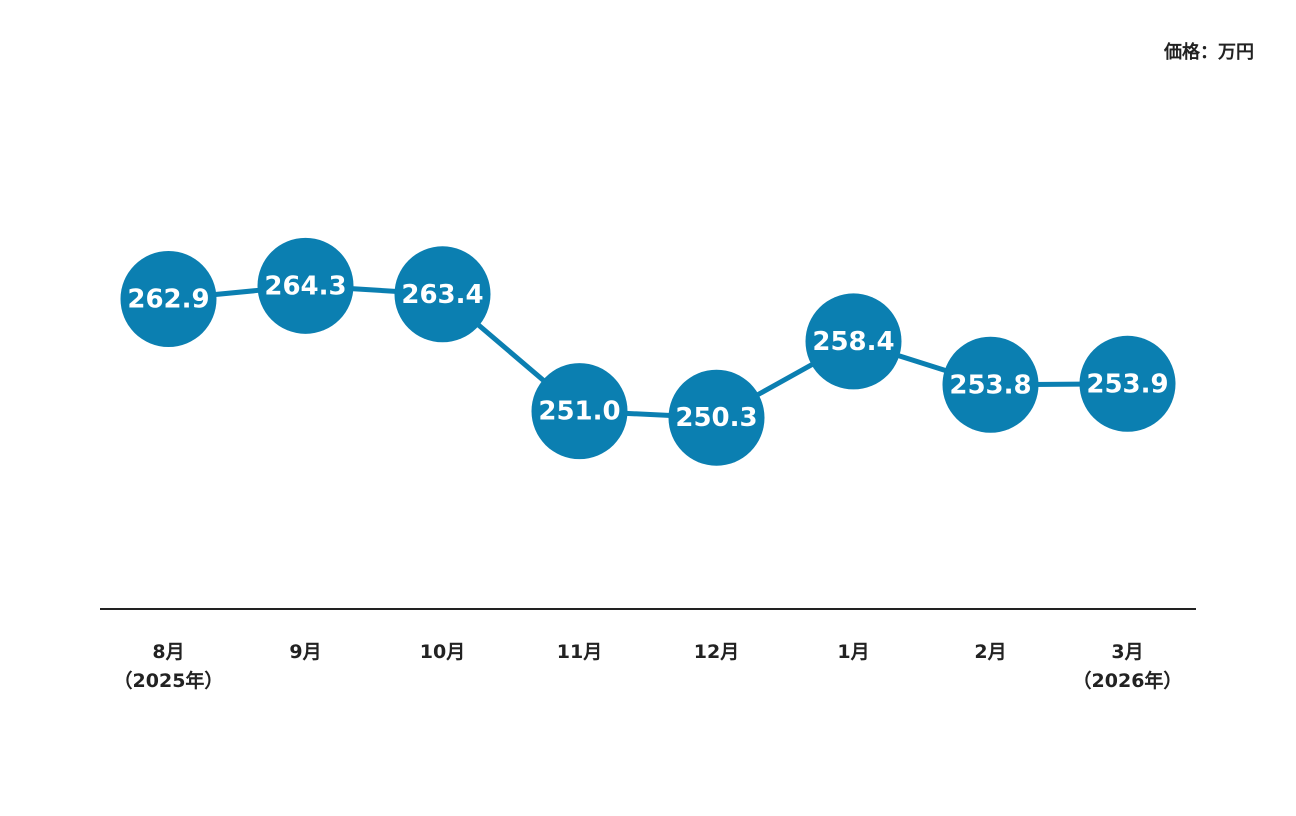 The height and width of the screenshot is (816, 1296). I want to click on value-label: 253.9, so click(1127, 384).